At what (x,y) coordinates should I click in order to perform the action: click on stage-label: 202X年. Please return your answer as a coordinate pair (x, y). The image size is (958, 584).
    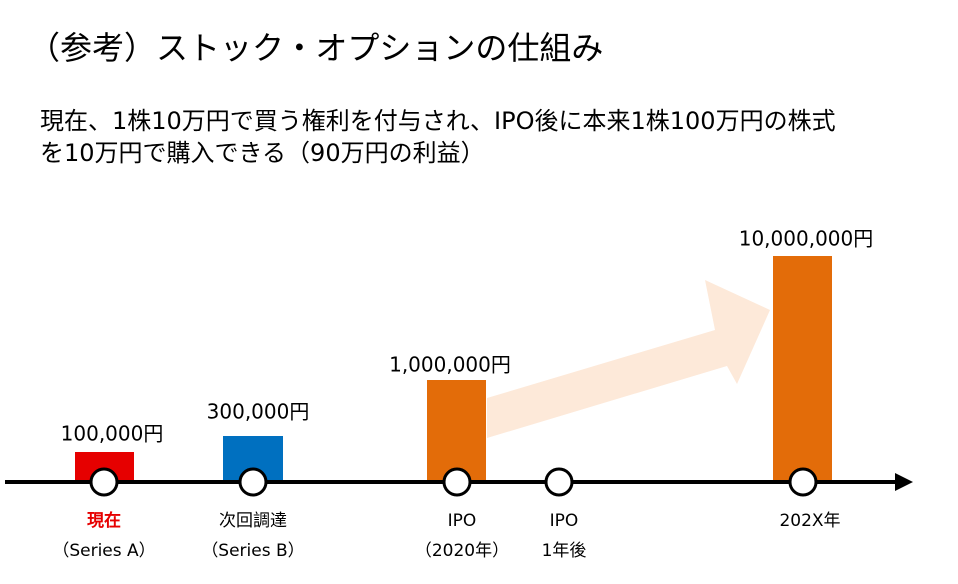
    Looking at the image, I should click on (809, 521).